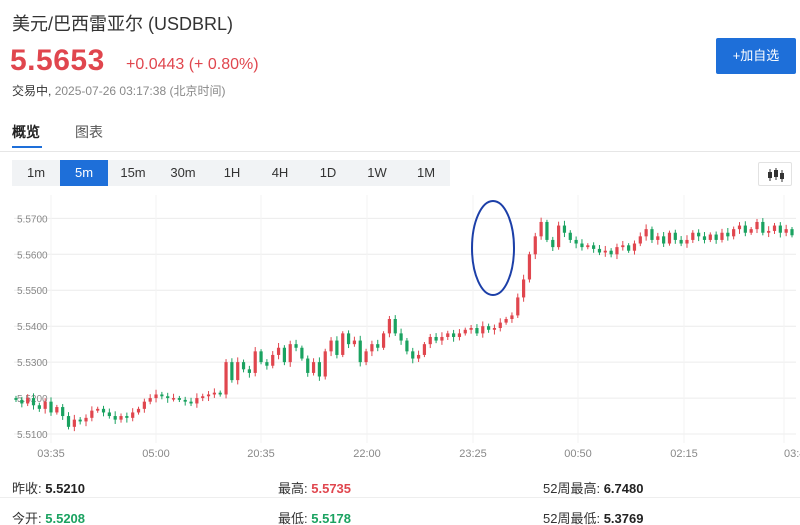  What do you see at coordinates (232, 172) in the screenshot?
I see `interval-1h: 1H` at bounding box center [232, 172].